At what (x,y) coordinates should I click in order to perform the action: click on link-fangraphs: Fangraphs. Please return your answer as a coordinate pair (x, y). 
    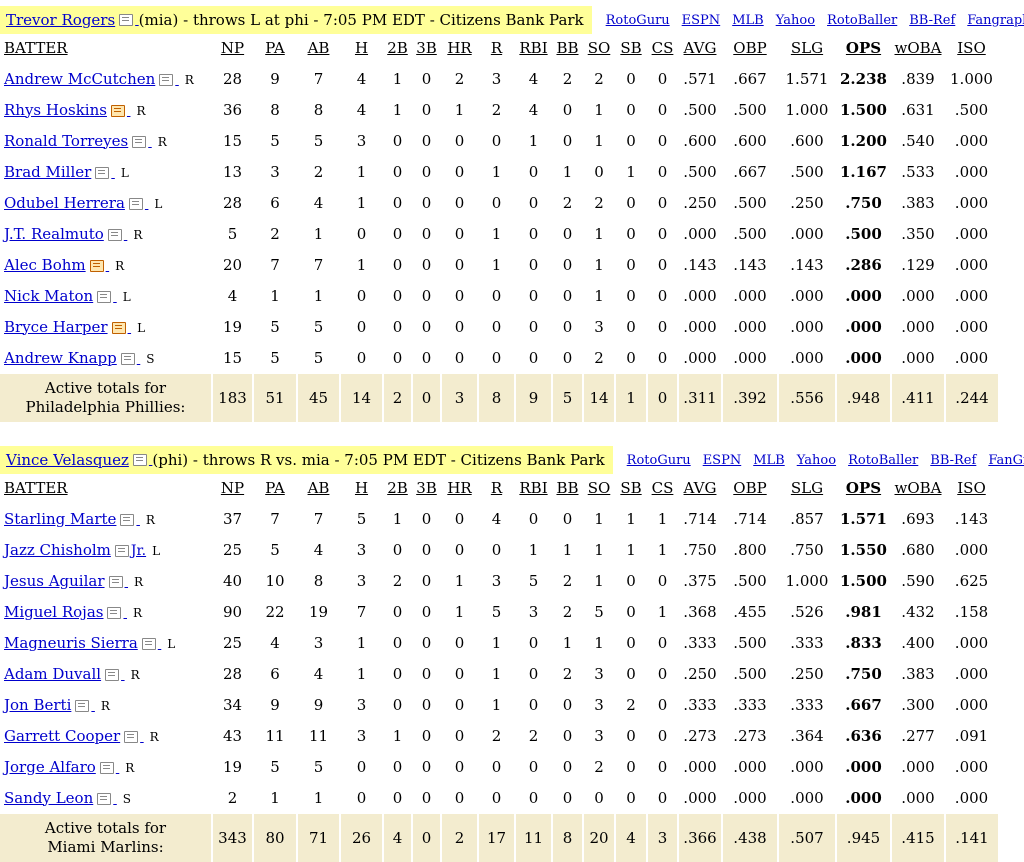
    Looking at the image, I should click on (995, 20).